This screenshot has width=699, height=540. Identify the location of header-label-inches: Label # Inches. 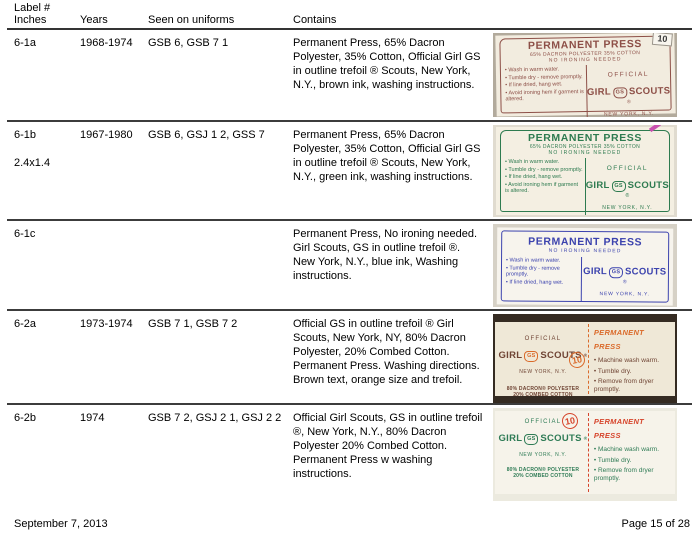
(43, 14).